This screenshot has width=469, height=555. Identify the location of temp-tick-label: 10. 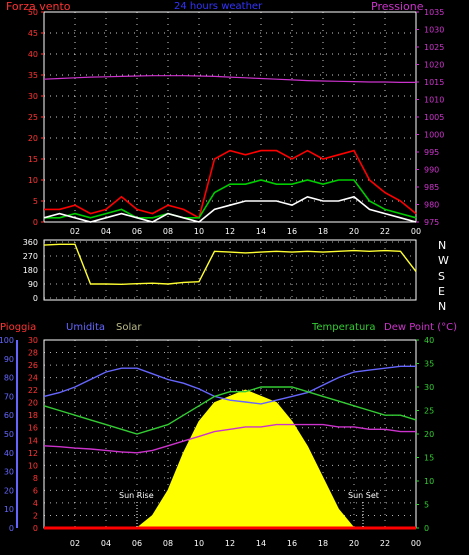
(429, 481).